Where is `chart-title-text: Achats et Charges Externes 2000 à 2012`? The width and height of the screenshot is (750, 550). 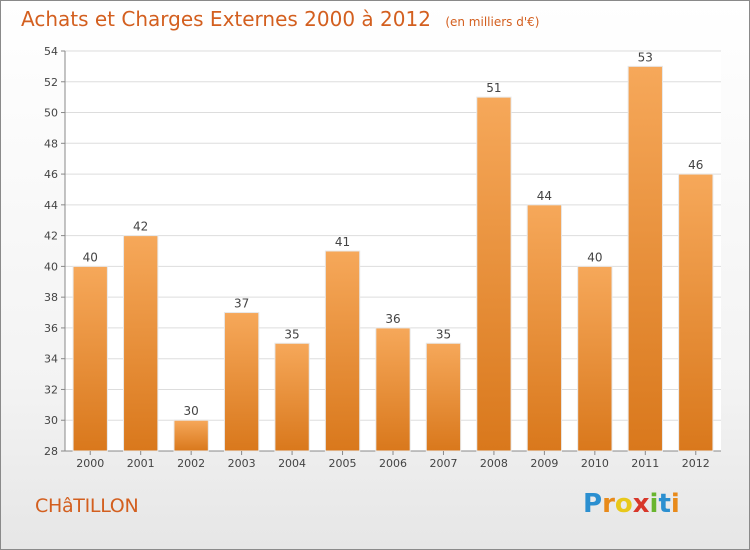
chart-title-text: Achats et Charges Externes 2000 à 2012 is located at coordinates (226, 19).